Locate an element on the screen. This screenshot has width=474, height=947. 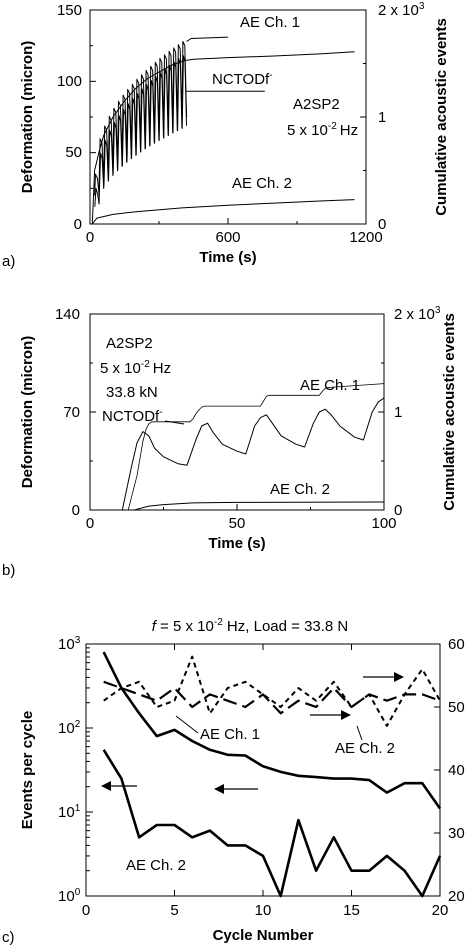
nctodf-label-b-text: NCTODf is located at coordinates (131, 416).